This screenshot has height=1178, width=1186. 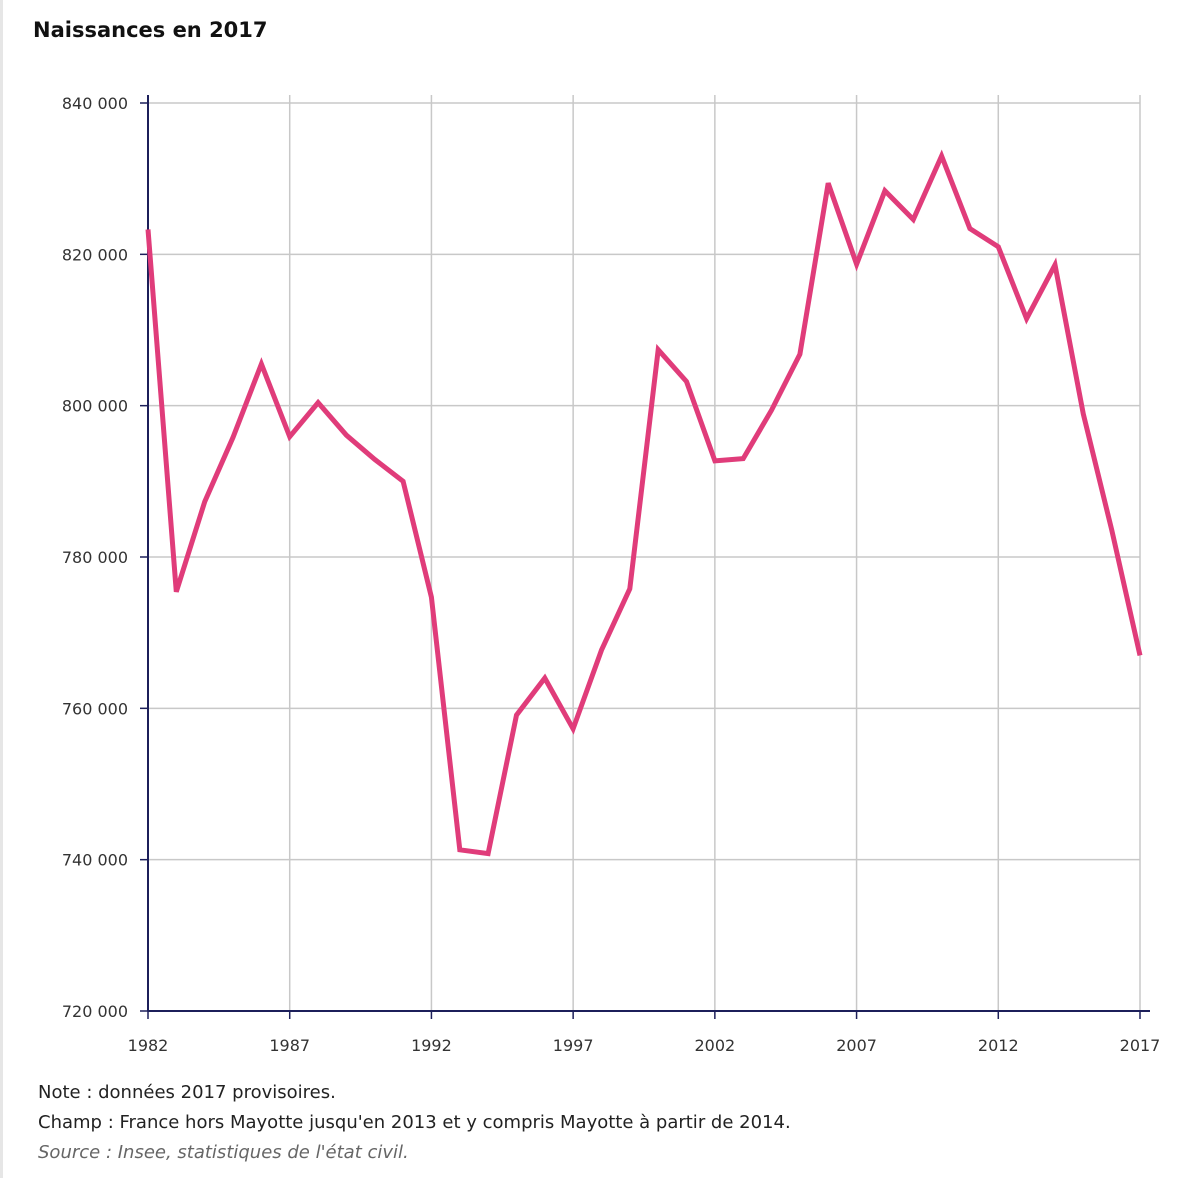 I want to click on x-tick-label: 1992, so click(x=431, y=1045).